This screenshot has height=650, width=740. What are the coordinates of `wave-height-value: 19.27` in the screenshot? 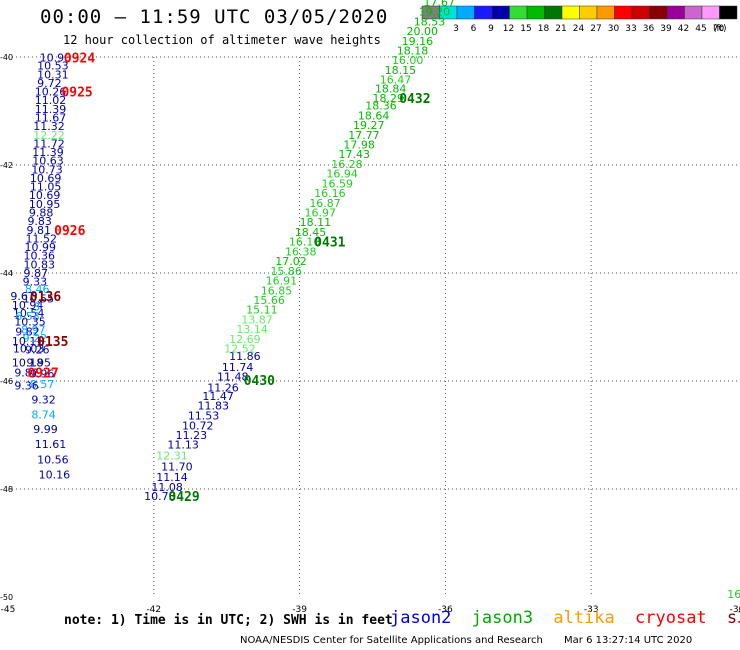 It's located at (369, 125).